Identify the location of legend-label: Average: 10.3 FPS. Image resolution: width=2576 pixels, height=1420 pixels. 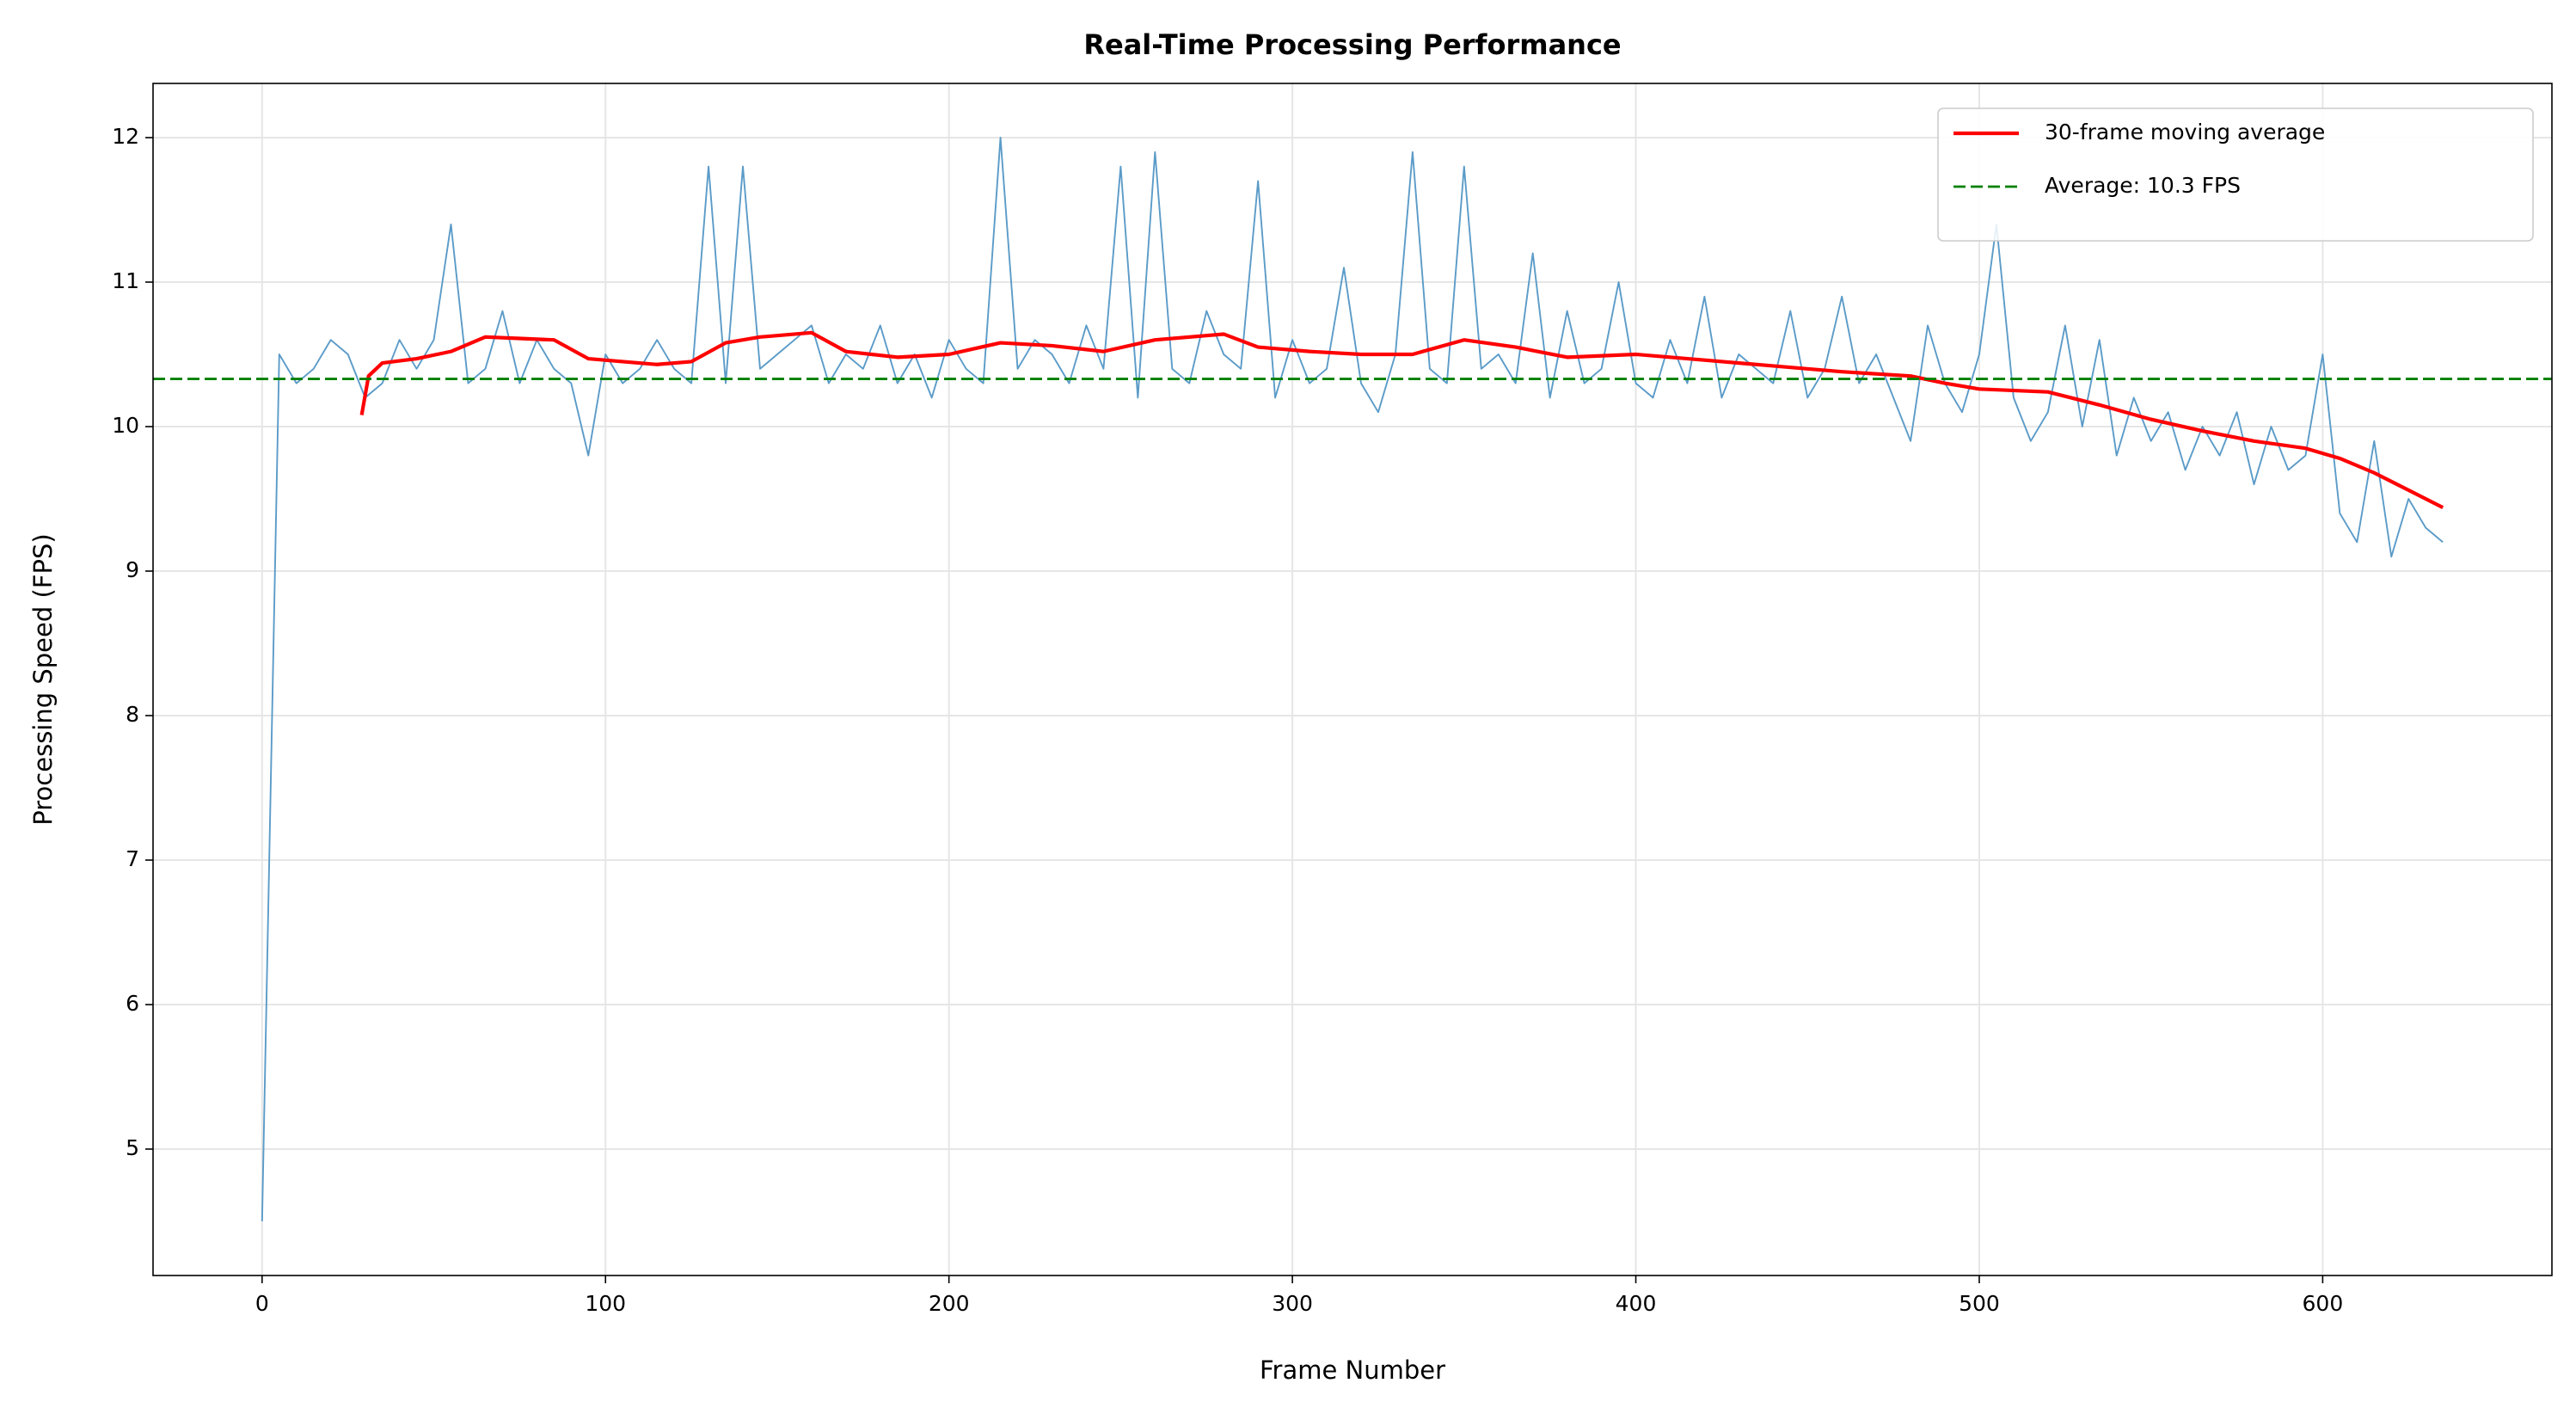
(2143, 185).